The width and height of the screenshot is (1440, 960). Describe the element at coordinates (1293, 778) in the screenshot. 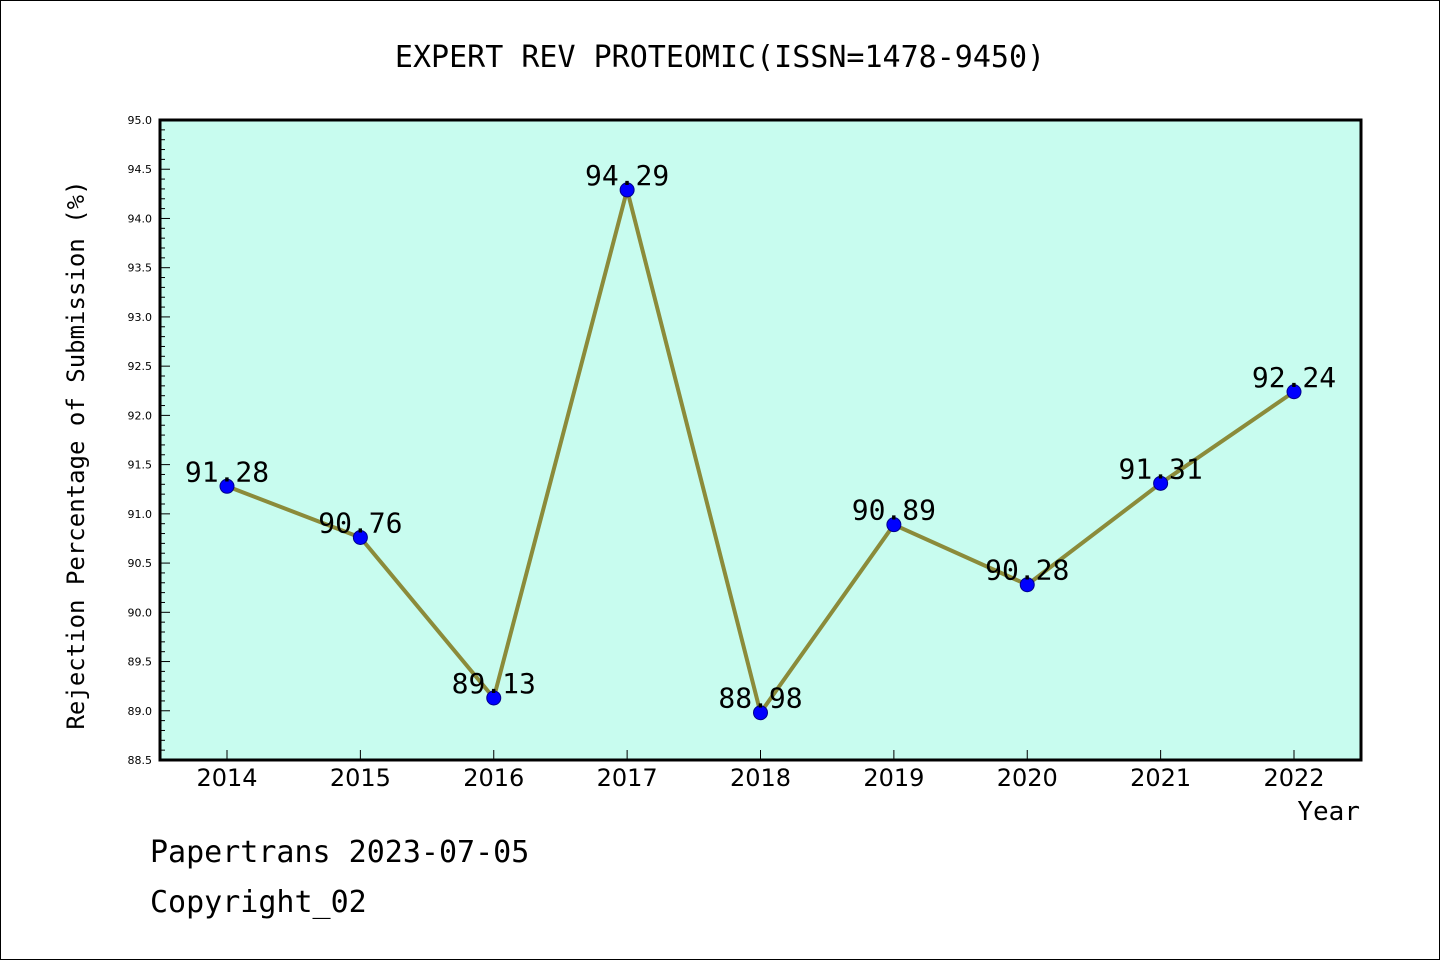

I see `x-tick-label: 2022` at that location.